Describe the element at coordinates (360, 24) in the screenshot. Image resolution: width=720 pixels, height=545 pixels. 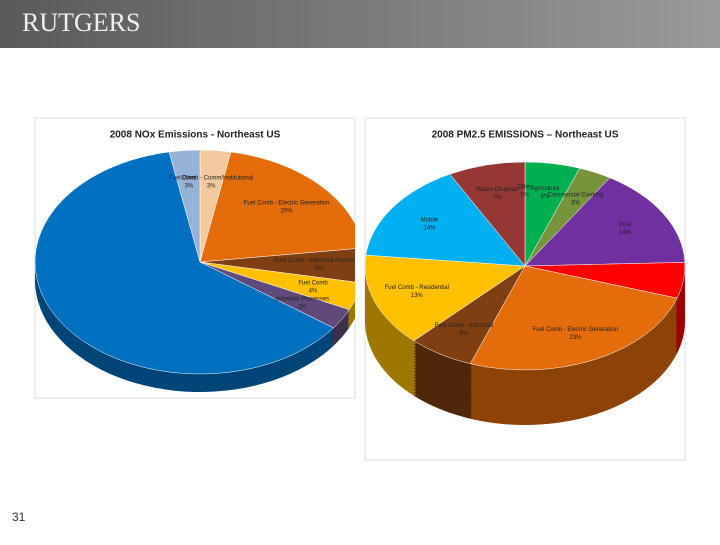
I see `header-bar` at that location.